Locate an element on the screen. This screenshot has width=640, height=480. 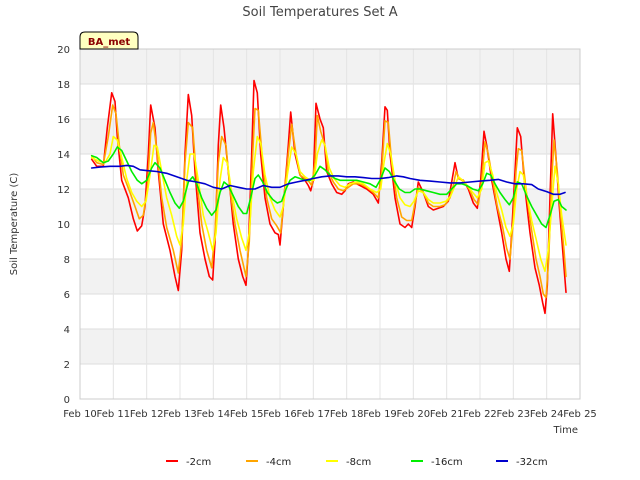
y-tick-label: 8 is located at coordinates (67, 260).